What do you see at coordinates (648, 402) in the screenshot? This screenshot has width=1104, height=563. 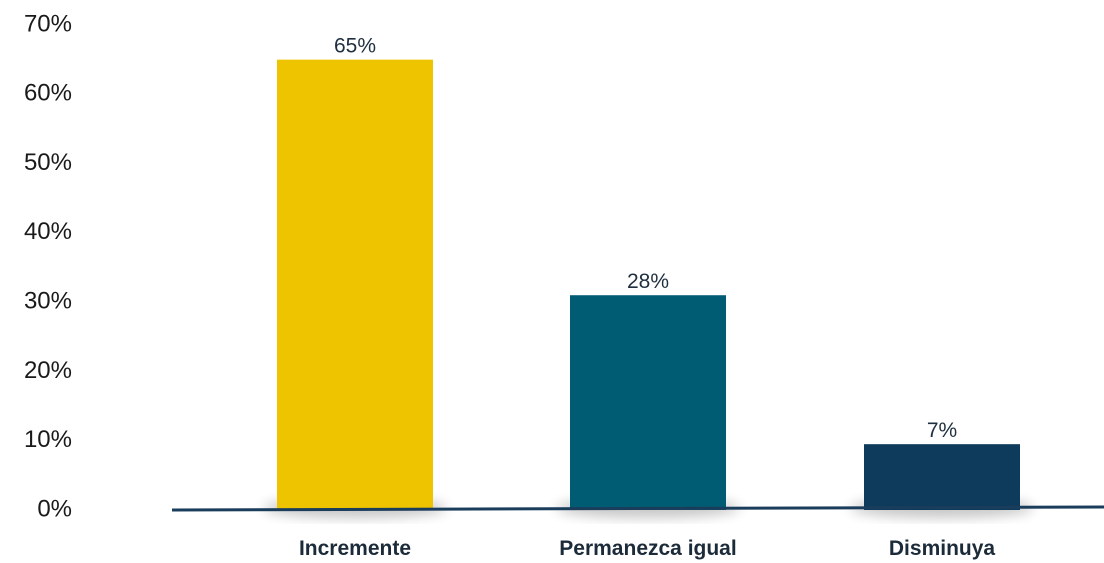 I see `bar-permanezca-igual` at bounding box center [648, 402].